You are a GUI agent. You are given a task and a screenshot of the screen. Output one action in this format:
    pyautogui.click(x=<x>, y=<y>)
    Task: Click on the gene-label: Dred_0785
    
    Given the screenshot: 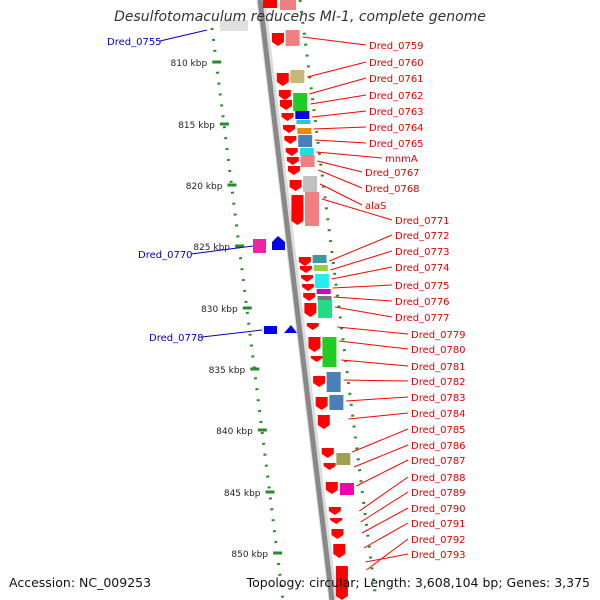 What is the action you would take?
    pyautogui.click(x=438, y=430)
    